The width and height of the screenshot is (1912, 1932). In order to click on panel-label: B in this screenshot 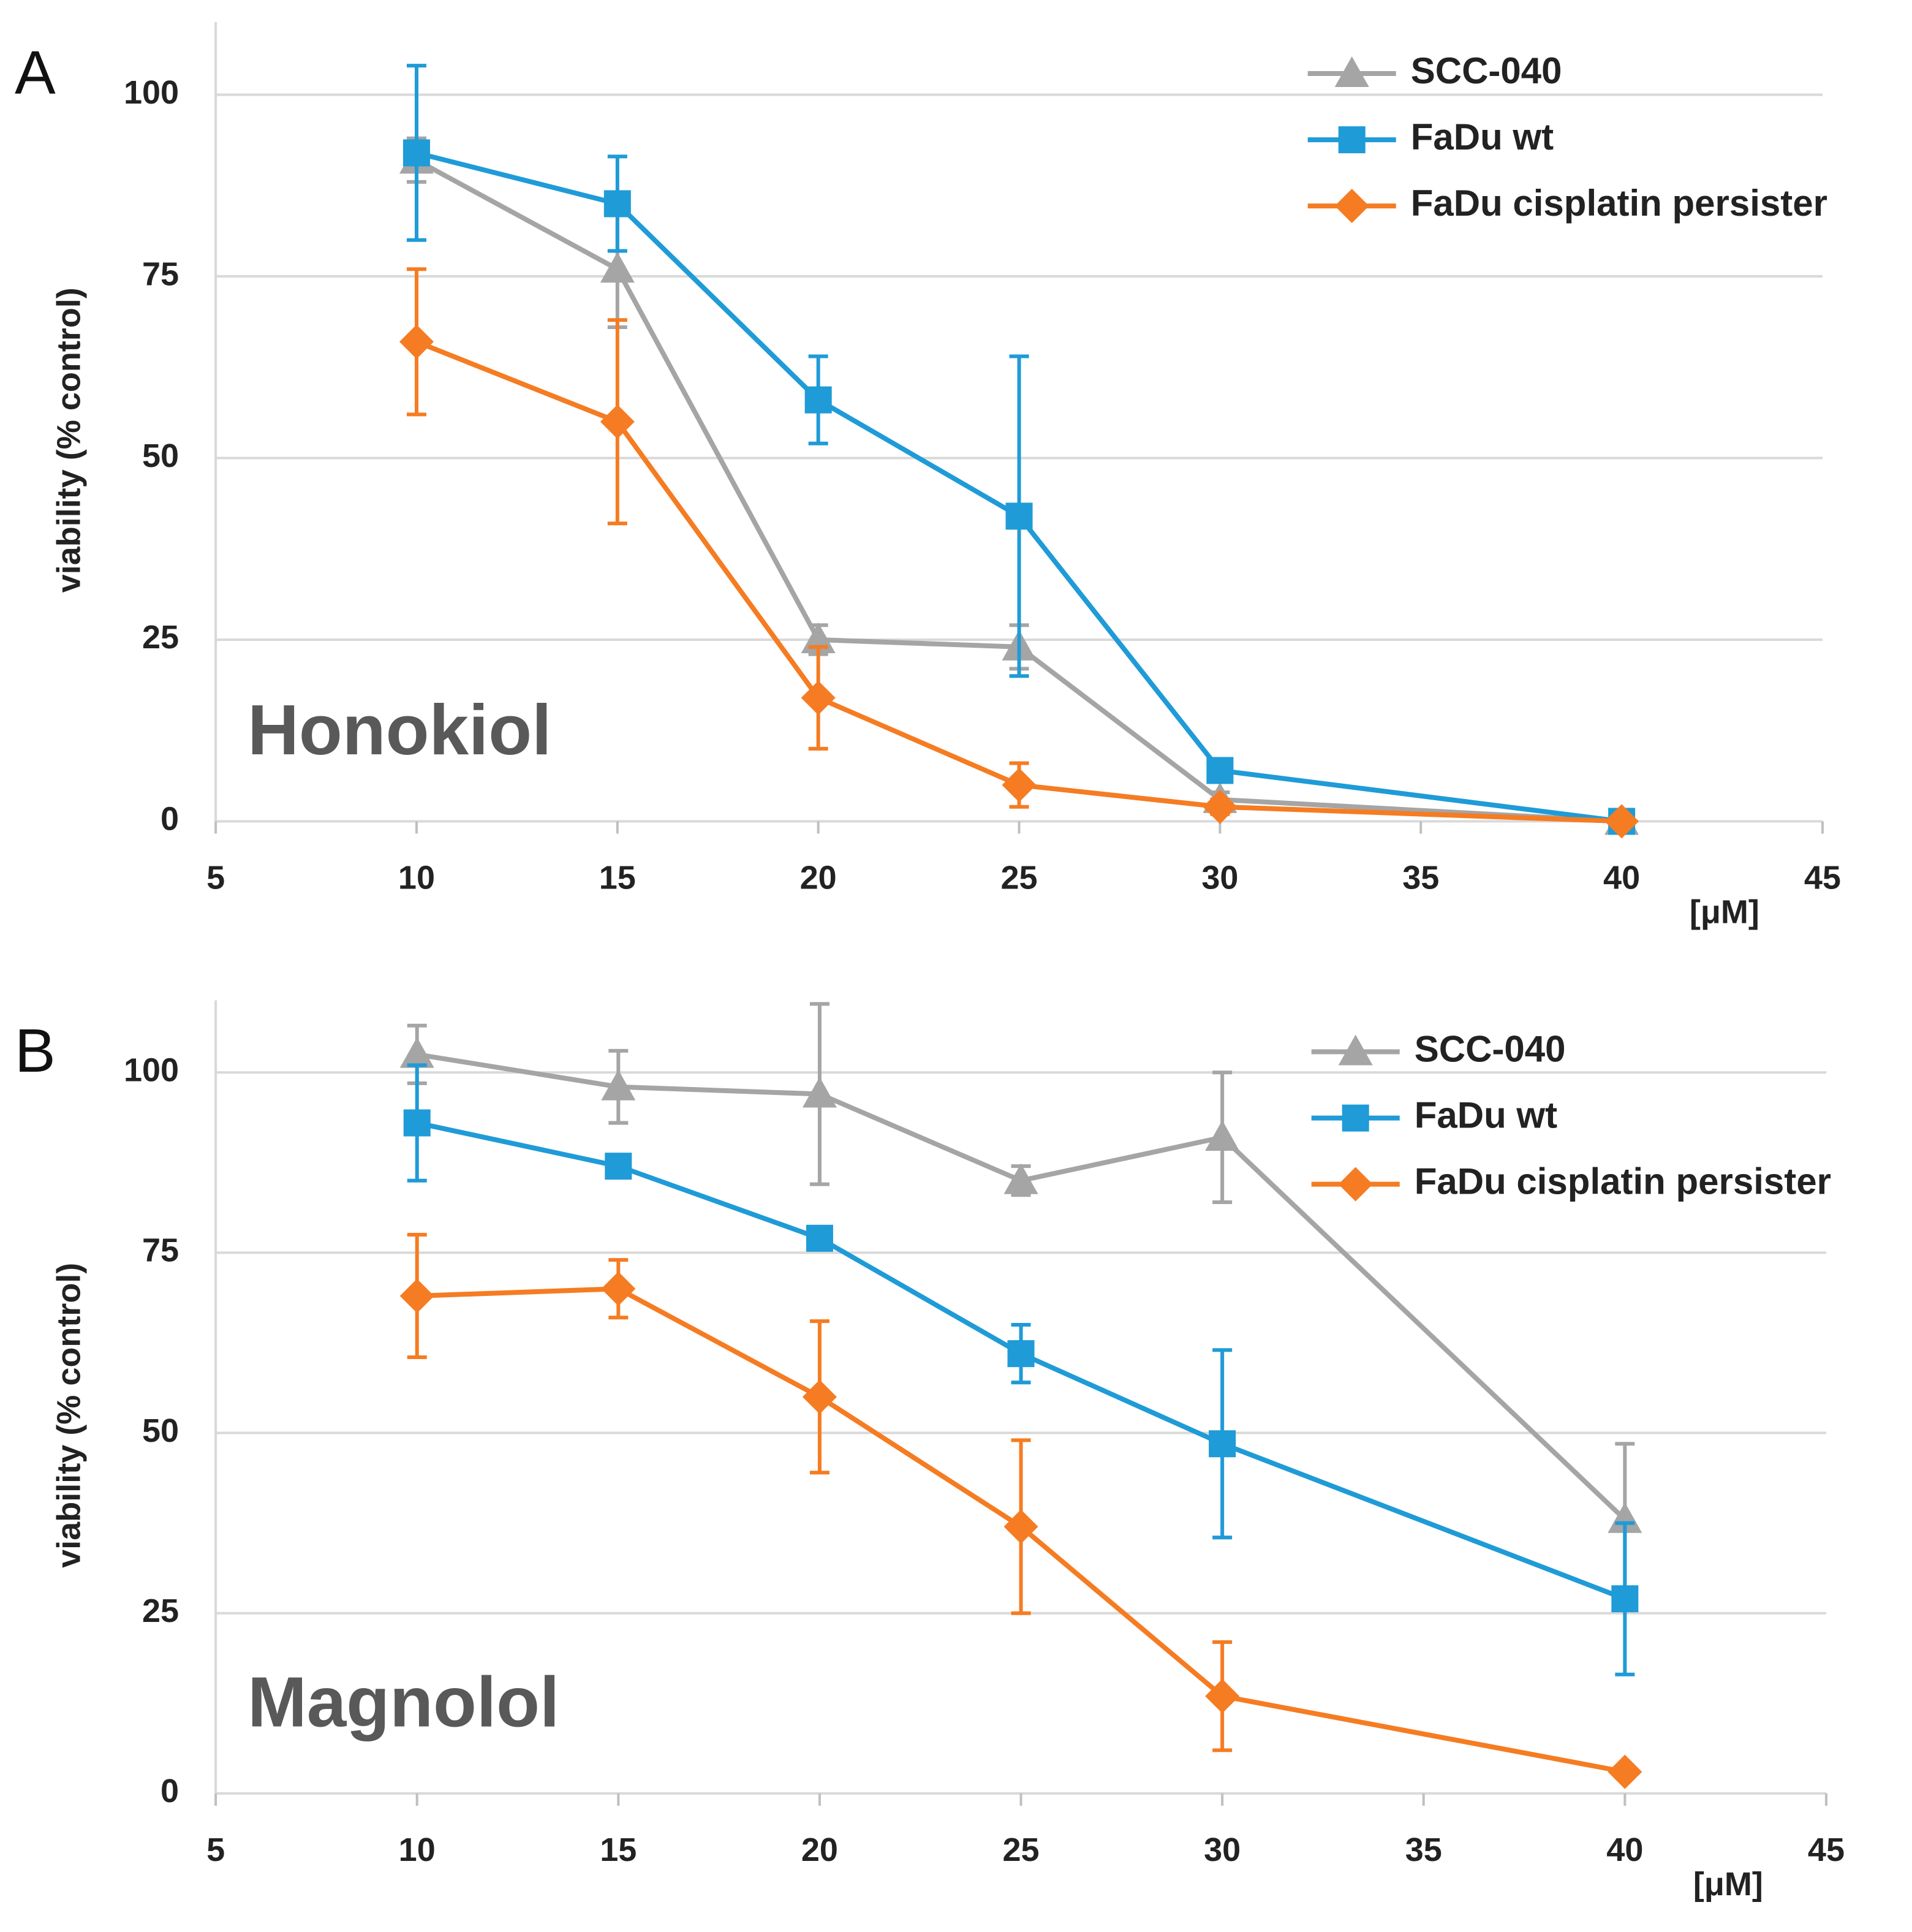, I will do `click(35, 1051)`.